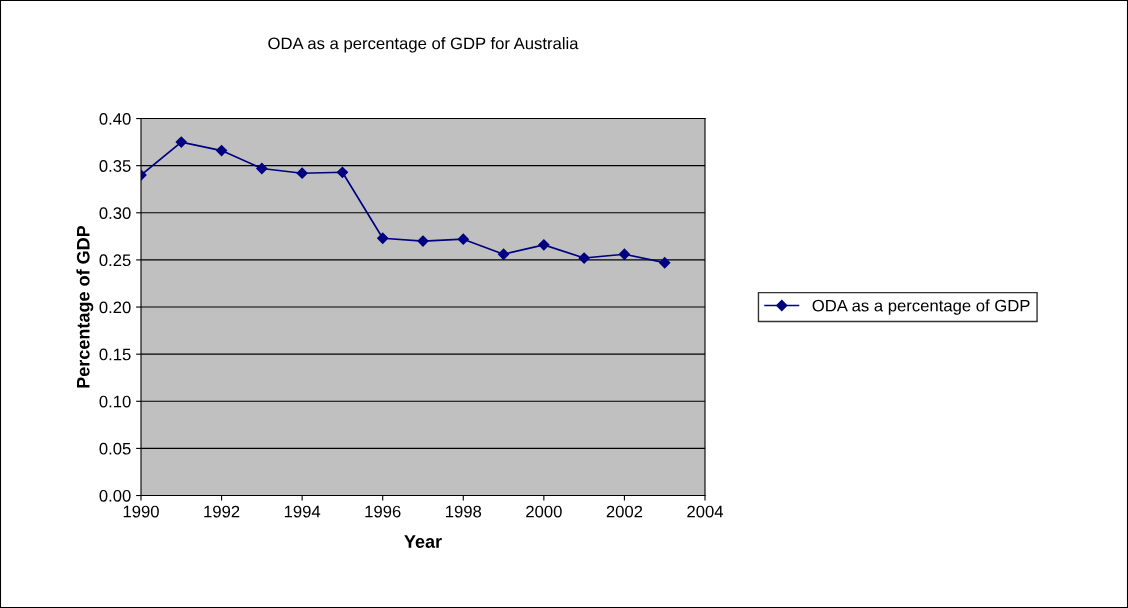 This screenshot has width=1128, height=608. Describe the element at coordinates (624, 511) in the screenshot. I see `x-tick-label: 2002` at that location.